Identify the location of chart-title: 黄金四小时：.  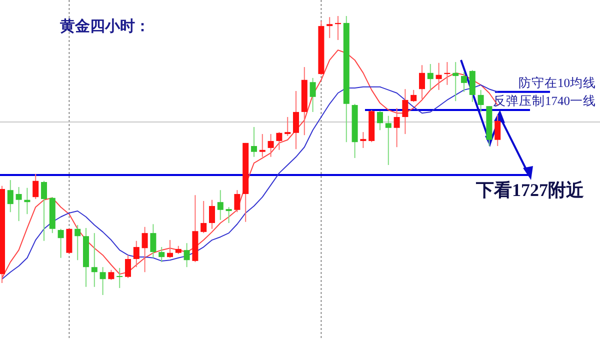
(104, 26).